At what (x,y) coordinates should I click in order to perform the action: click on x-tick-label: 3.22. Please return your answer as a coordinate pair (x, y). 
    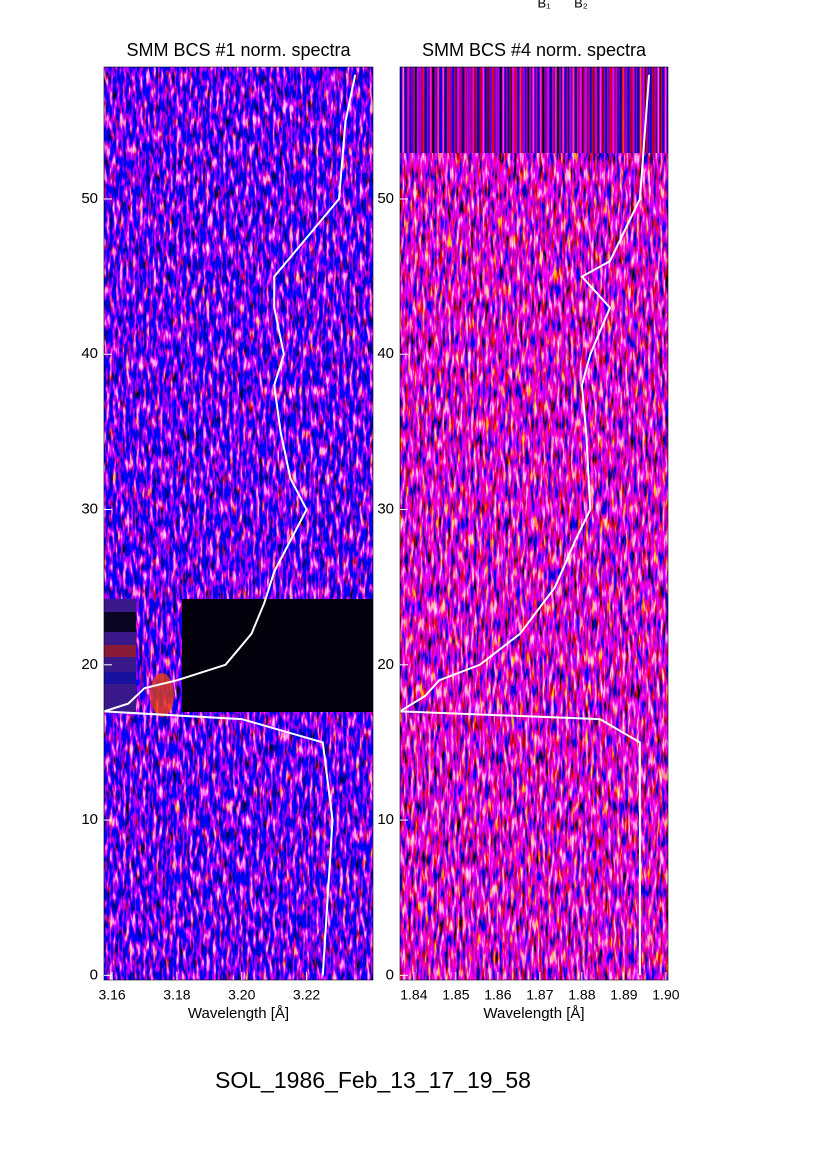
    Looking at the image, I should click on (306, 995).